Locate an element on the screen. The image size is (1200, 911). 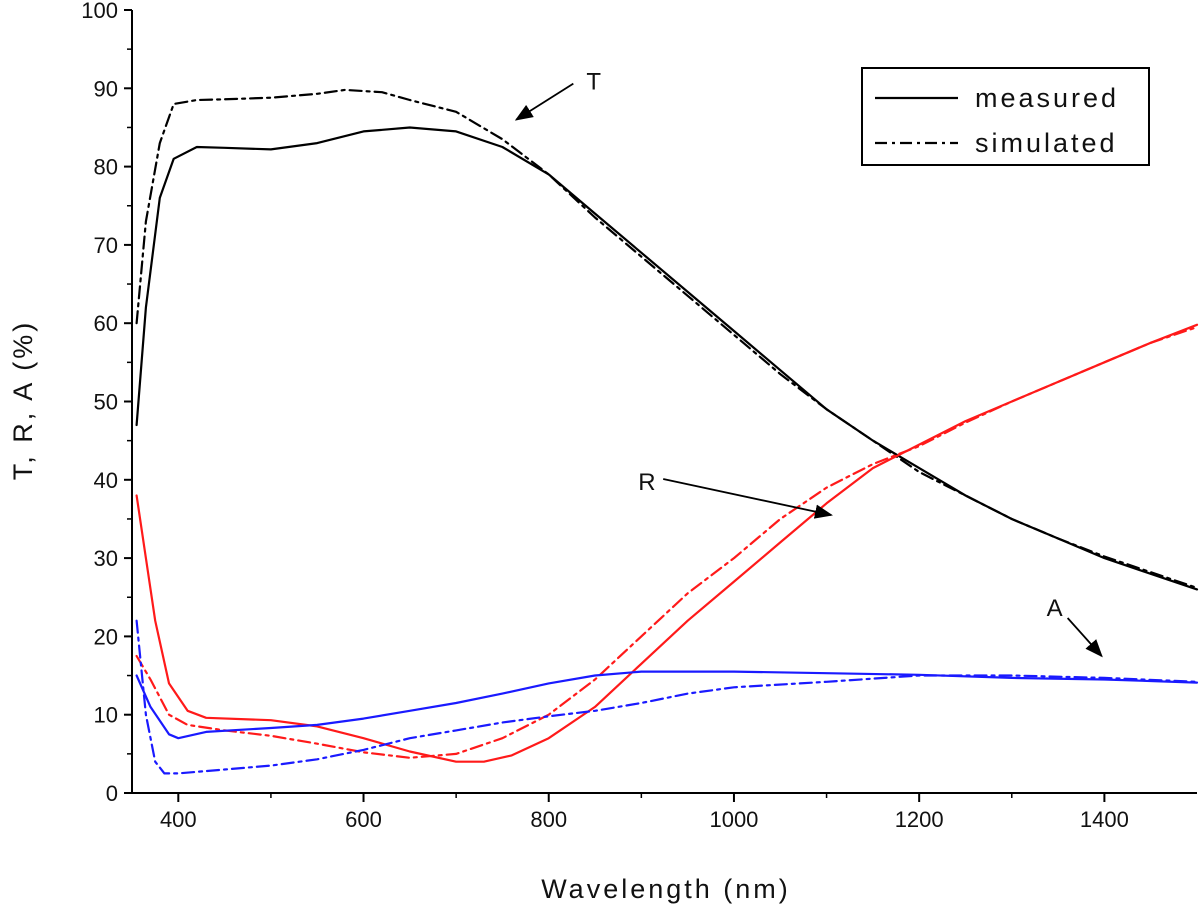
legend-box is located at coordinates (1005, 116).